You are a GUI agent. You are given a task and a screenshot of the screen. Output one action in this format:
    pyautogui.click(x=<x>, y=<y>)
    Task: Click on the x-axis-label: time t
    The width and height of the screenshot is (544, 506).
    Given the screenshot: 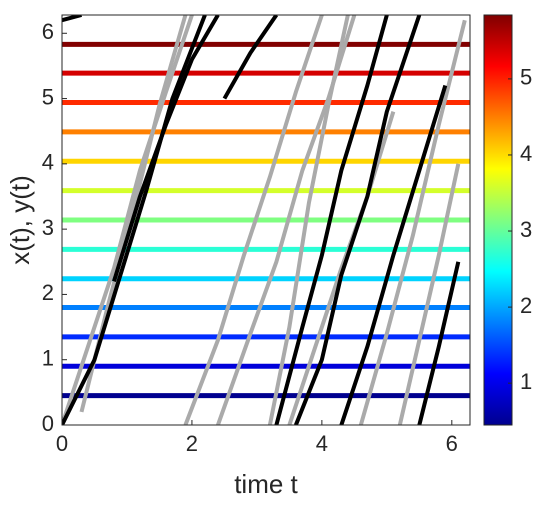 What is the action you would take?
    pyautogui.click(x=266, y=484)
    